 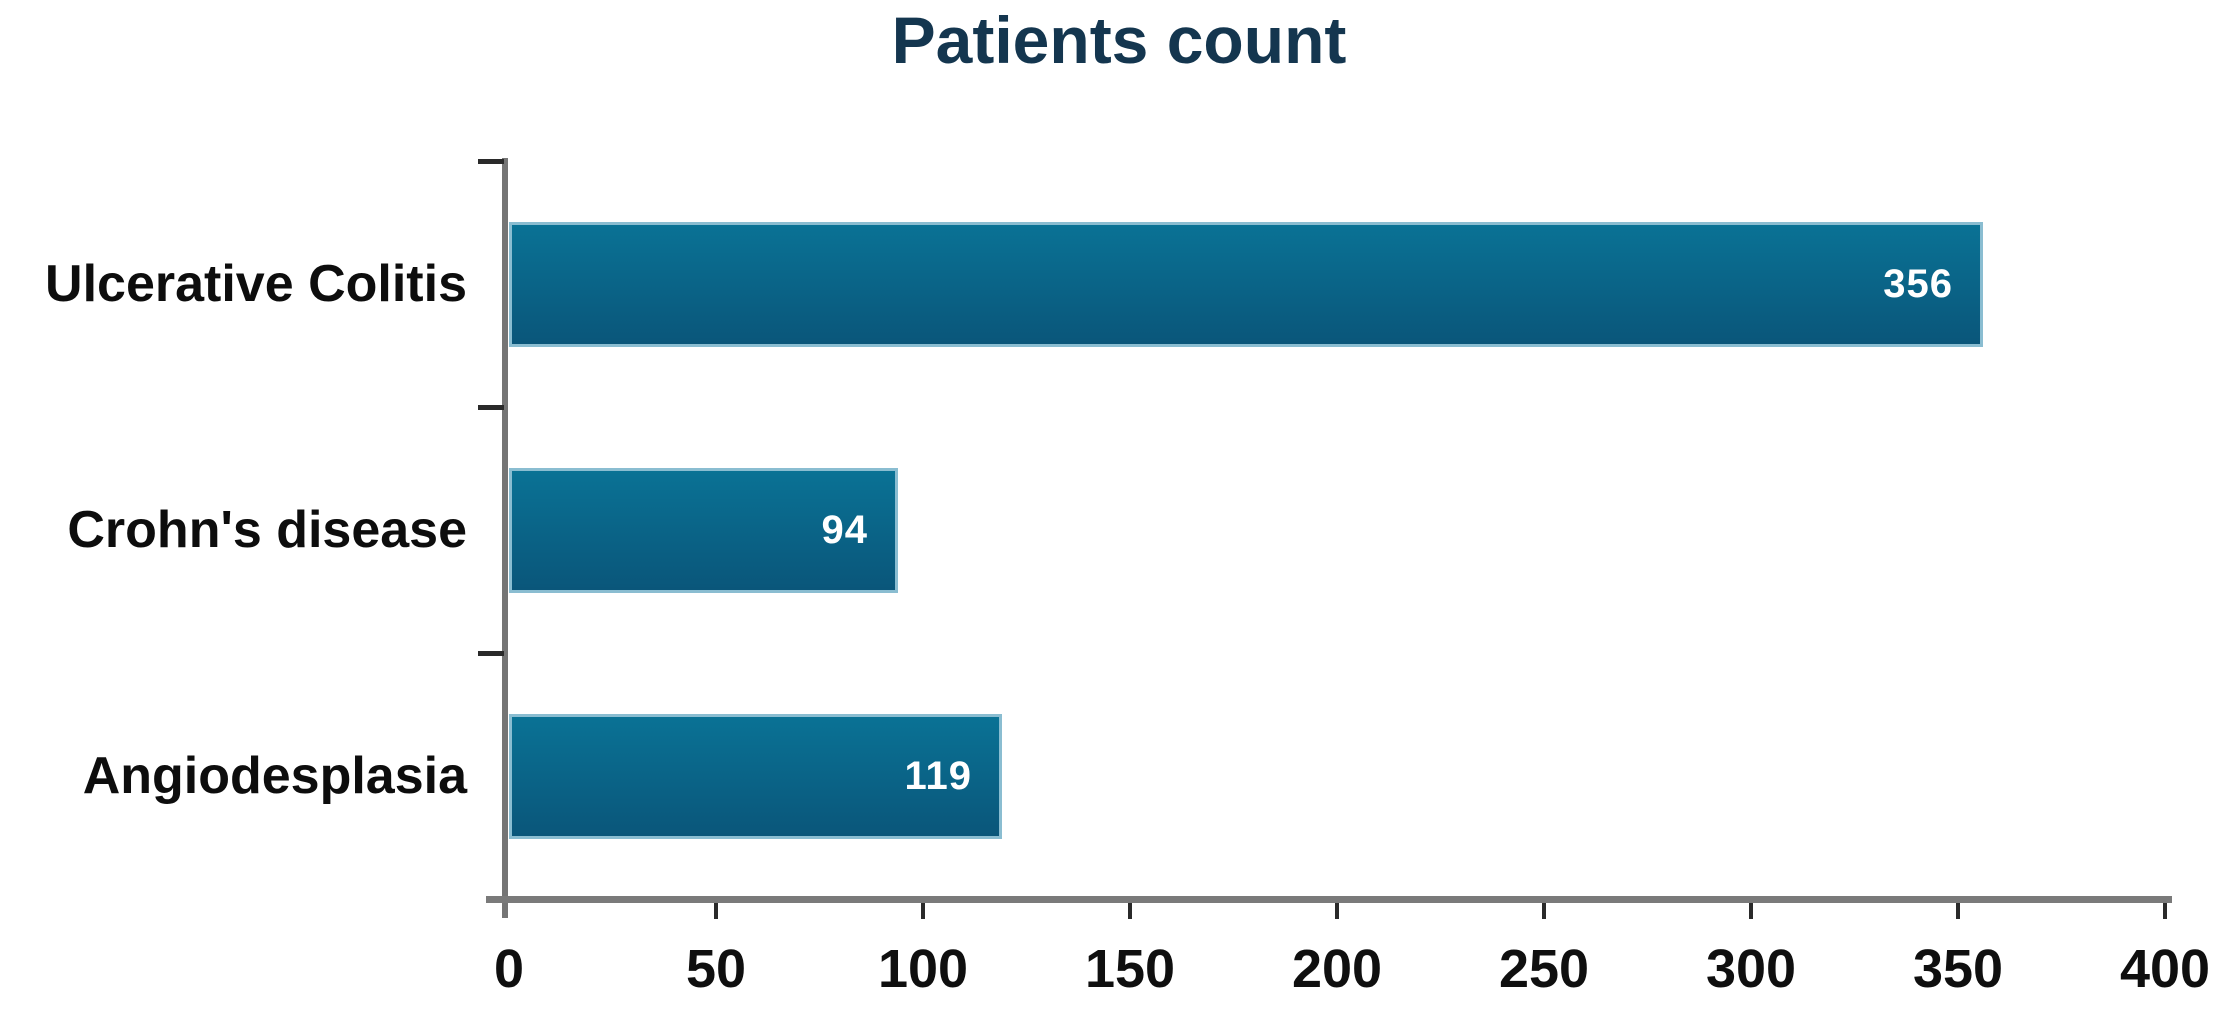 What do you see at coordinates (703, 530) in the screenshot?
I see `bar-crohn-s-disease: 94` at bounding box center [703, 530].